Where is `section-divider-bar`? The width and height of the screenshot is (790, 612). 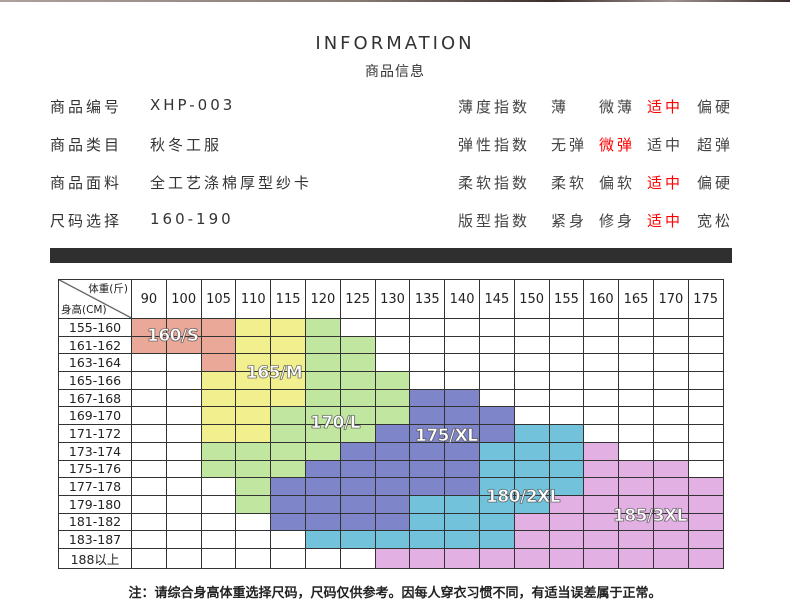
section-divider-bar is located at coordinates (391, 255).